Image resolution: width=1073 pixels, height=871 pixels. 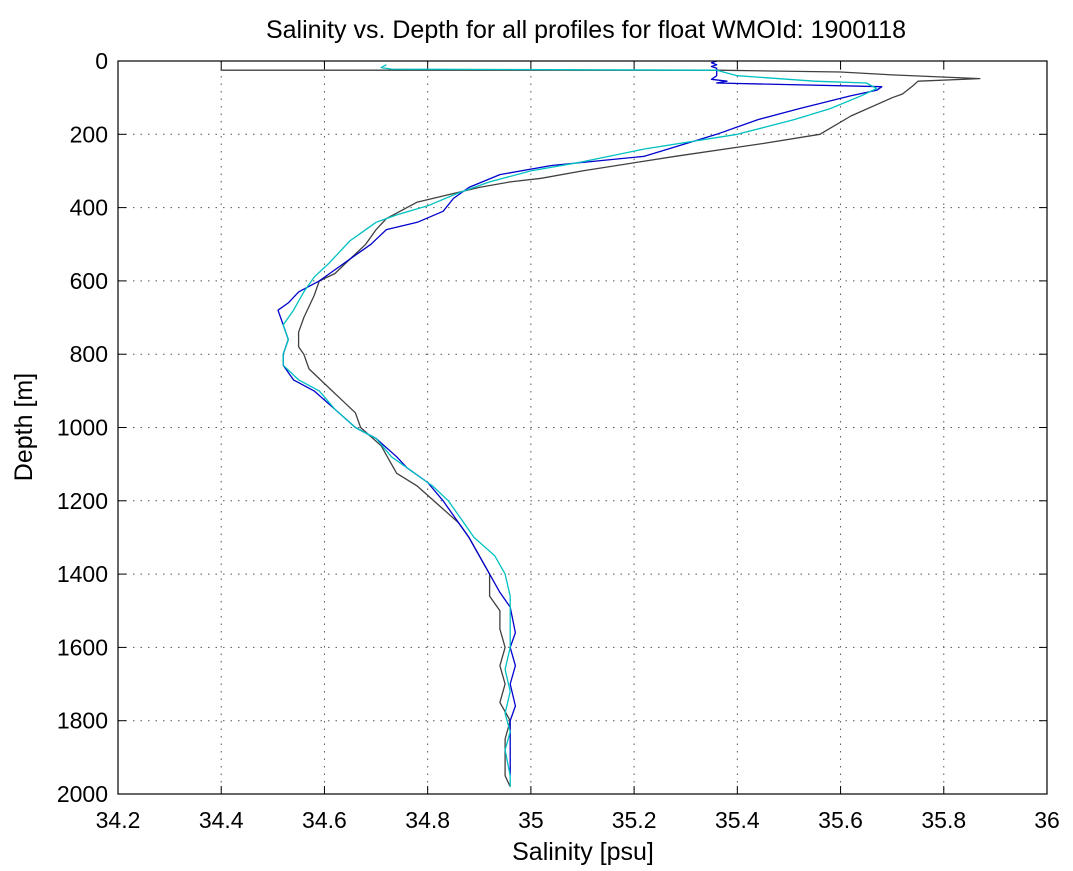 I want to click on x-tick-label: 35, so click(x=531, y=820).